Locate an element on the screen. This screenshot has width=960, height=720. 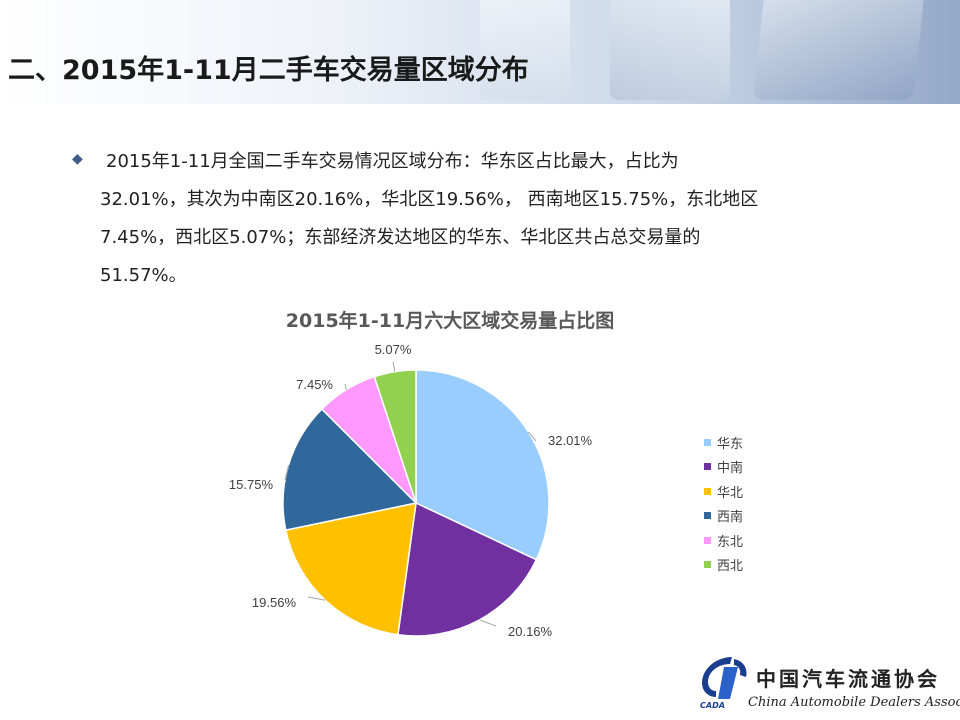
paragraph-line: 2015年1-11月全国二手车交易情况区域分布：华东区占比最大，占比为 is located at coordinates (392, 161).